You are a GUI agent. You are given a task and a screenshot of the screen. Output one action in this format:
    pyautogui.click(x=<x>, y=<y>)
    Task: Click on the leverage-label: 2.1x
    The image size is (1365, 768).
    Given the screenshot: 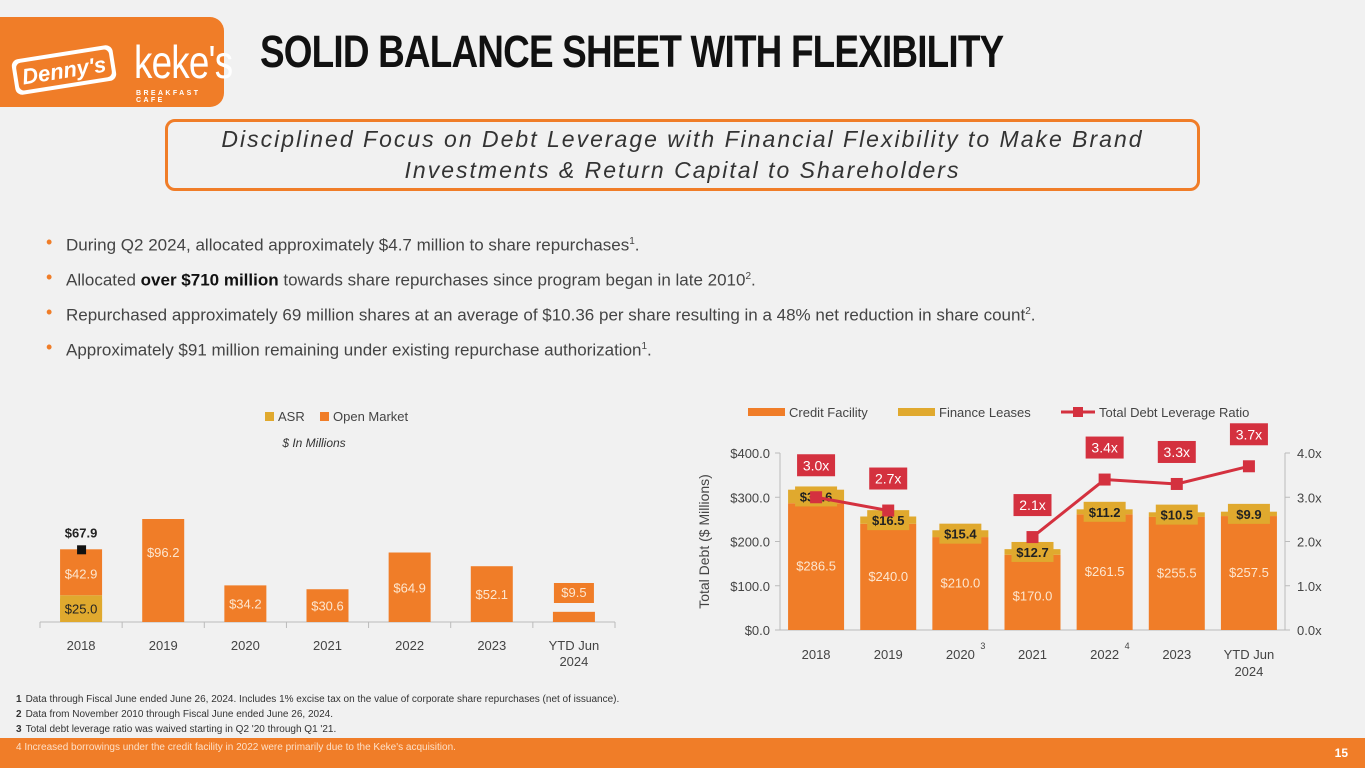 What is the action you would take?
    pyautogui.click(x=1032, y=505)
    